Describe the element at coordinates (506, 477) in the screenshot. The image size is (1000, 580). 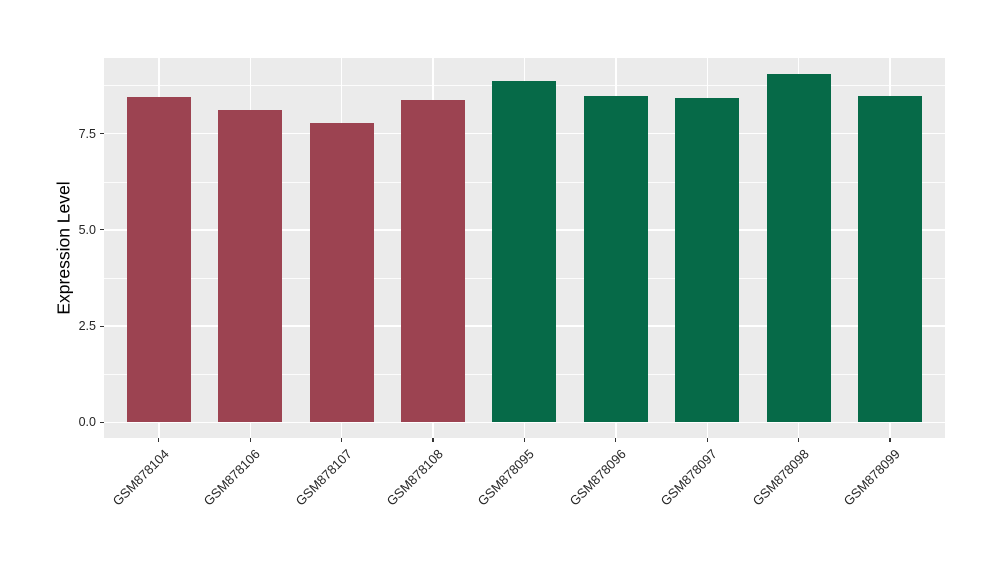
I see `x-tick-label-GSM878095: GSM878095` at that location.